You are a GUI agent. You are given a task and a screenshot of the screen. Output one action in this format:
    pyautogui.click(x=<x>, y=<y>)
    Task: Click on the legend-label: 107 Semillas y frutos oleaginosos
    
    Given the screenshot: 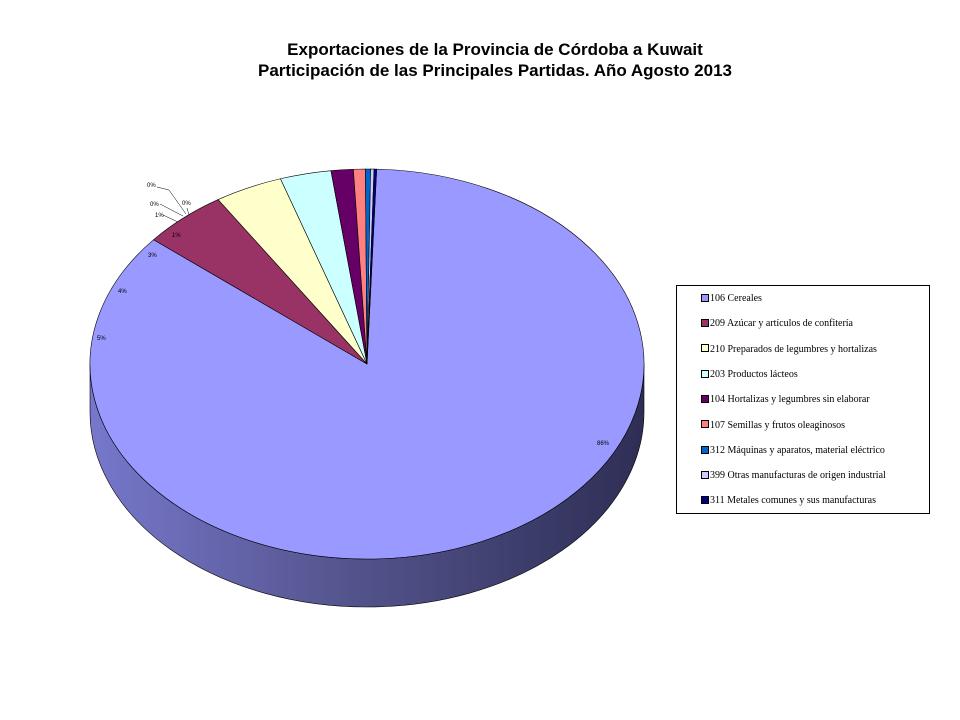 What is the action you would take?
    pyautogui.click(x=777, y=425)
    